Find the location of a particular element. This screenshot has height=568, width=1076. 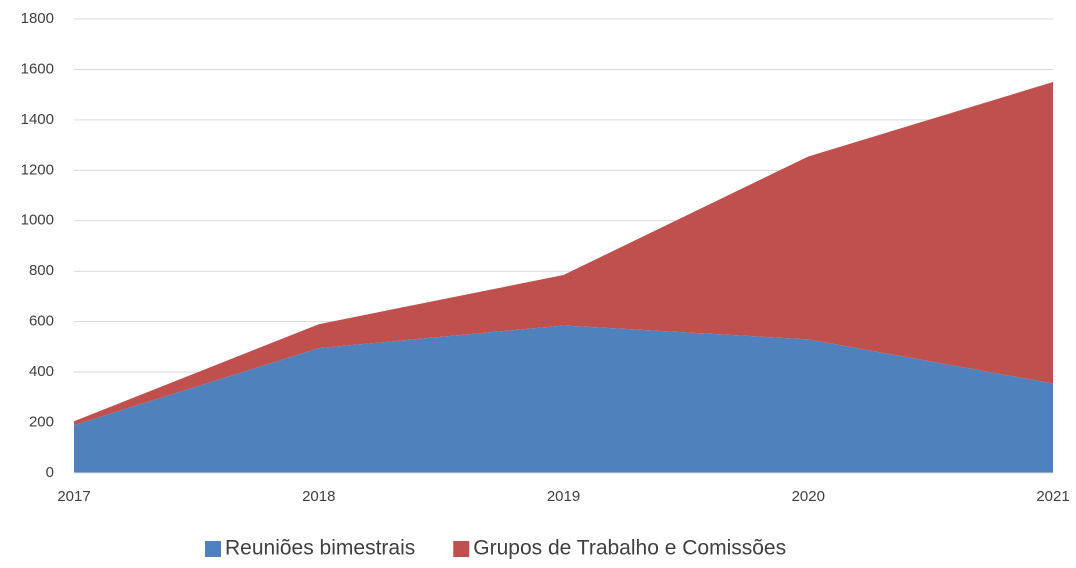

legend-label: Reuniões bimestrais is located at coordinates (320, 548).